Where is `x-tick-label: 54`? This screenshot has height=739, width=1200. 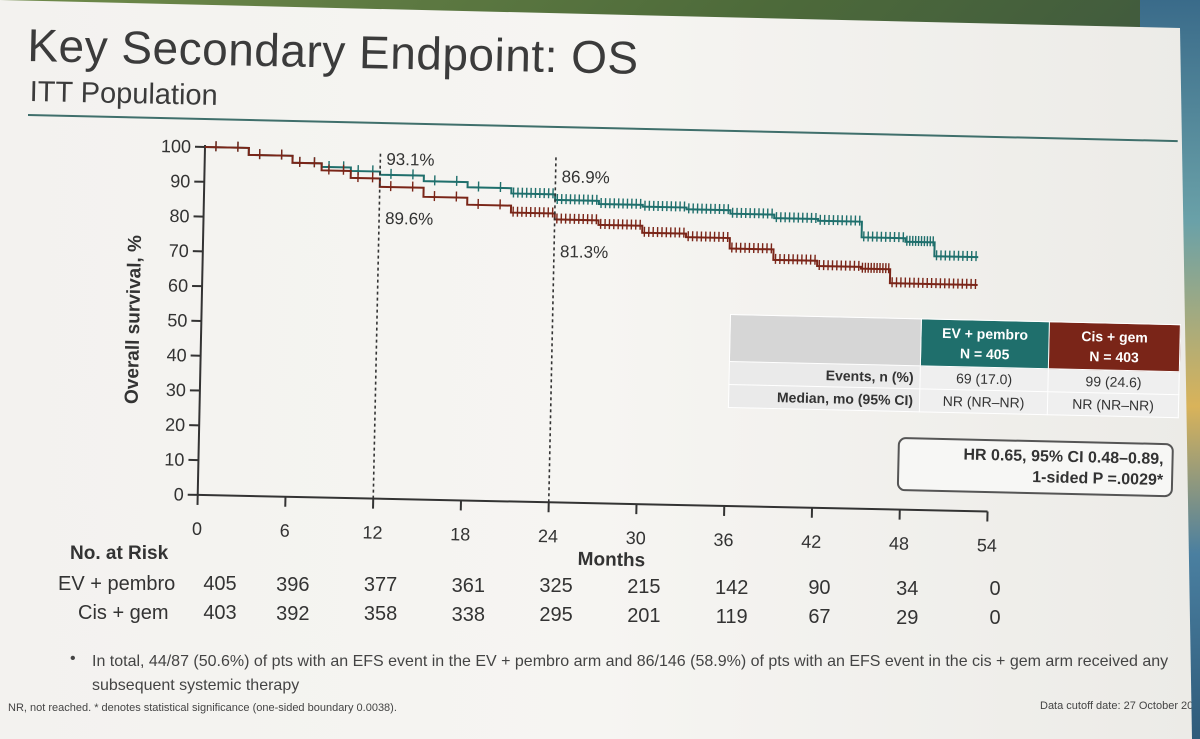 x-tick-label: 54 is located at coordinates (987, 545).